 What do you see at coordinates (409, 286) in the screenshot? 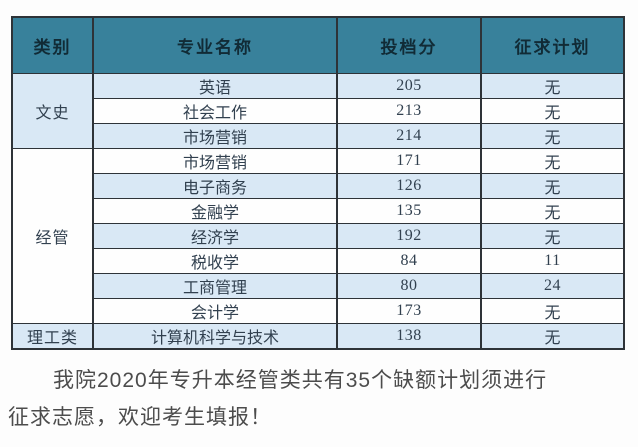
I see `score-cell: 80` at bounding box center [409, 286].